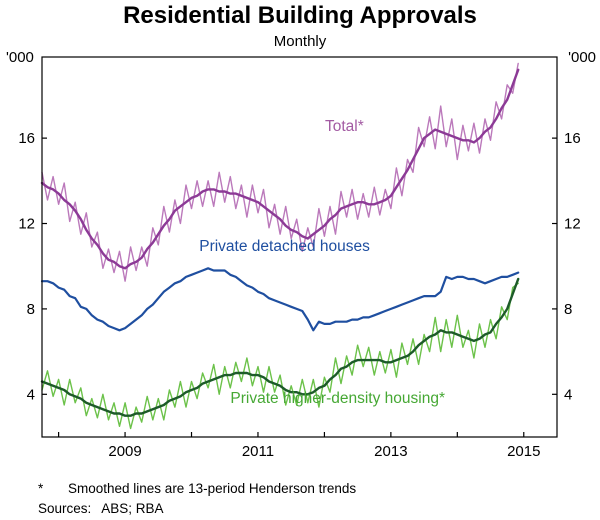 The width and height of the screenshot is (600, 520). Describe the element at coordinates (20, 57) in the screenshot. I see `y-axis-unit-left: '000` at that location.